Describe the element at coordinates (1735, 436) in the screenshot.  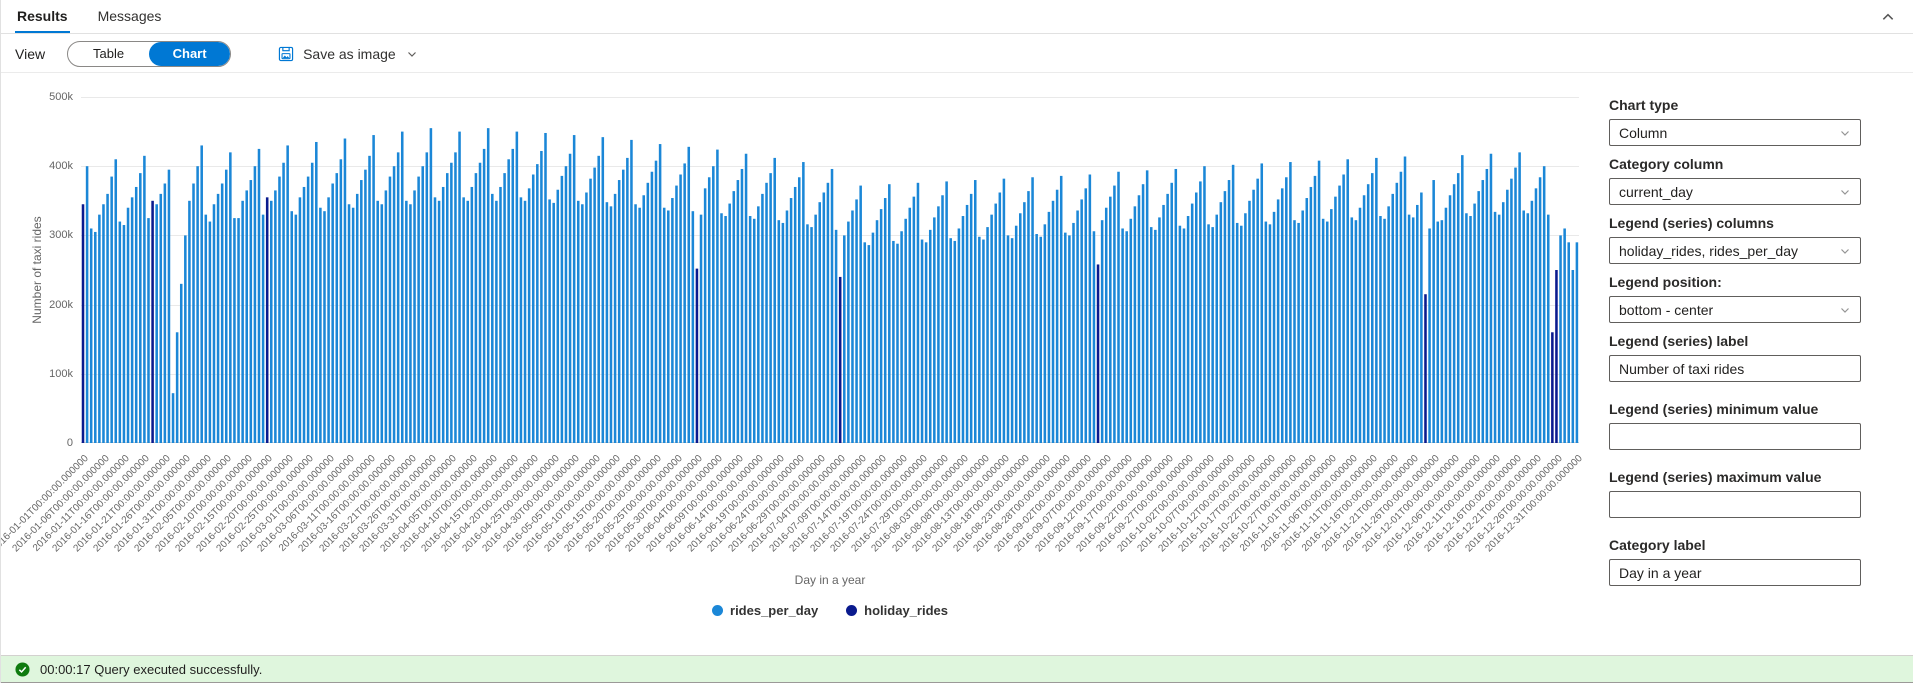
I see `legend-min-input` at that location.